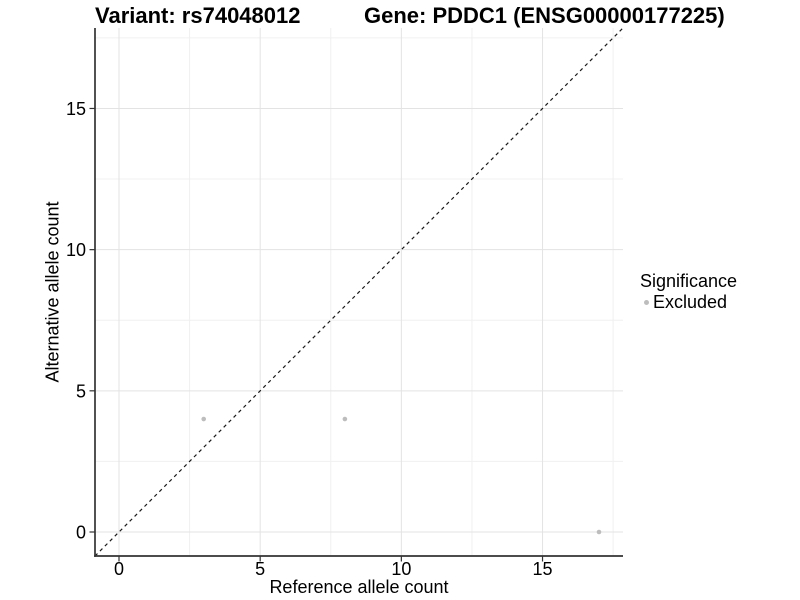  I want to click on x-tick-label: 0, so click(119, 569).